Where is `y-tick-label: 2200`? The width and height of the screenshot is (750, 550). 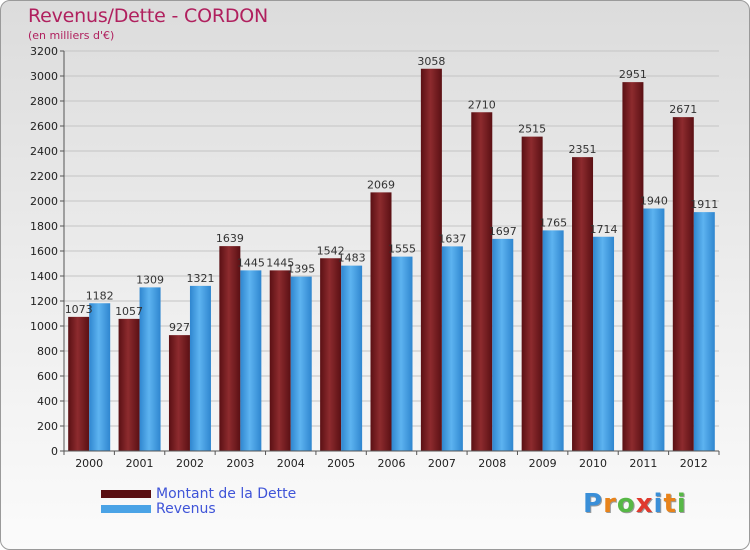 y-tick-label: 2200 is located at coordinates (44, 176).